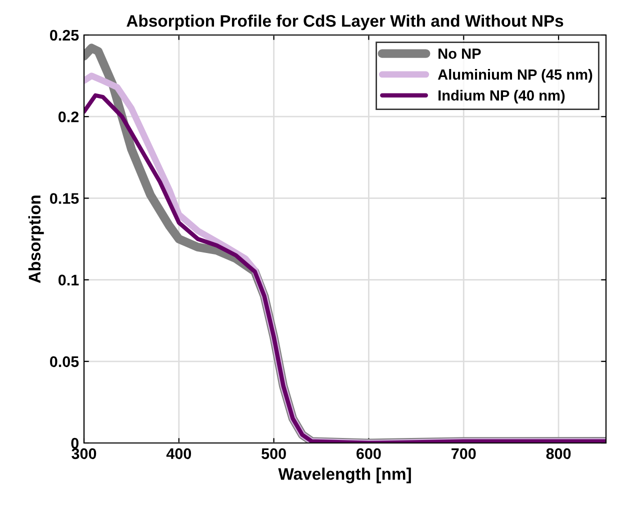 The width and height of the screenshot is (620, 509). What do you see at coordinates (36, 240) in the screenshot?
I see `y-axis-title: Absorption` at bounding box center [36, 240].